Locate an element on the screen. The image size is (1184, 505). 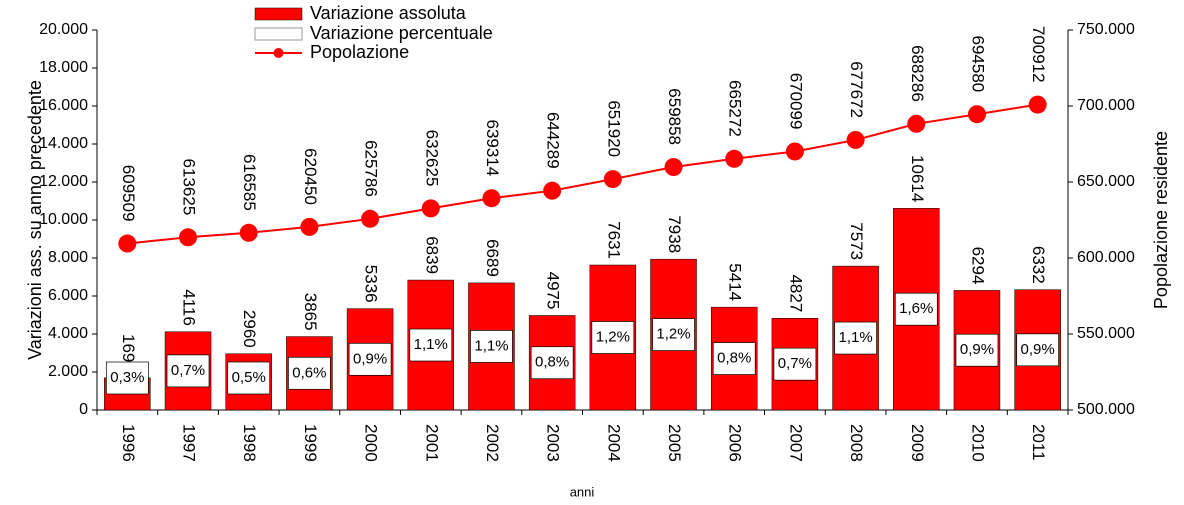
percent-label: 1,6% is located at coordinates (916, 308).